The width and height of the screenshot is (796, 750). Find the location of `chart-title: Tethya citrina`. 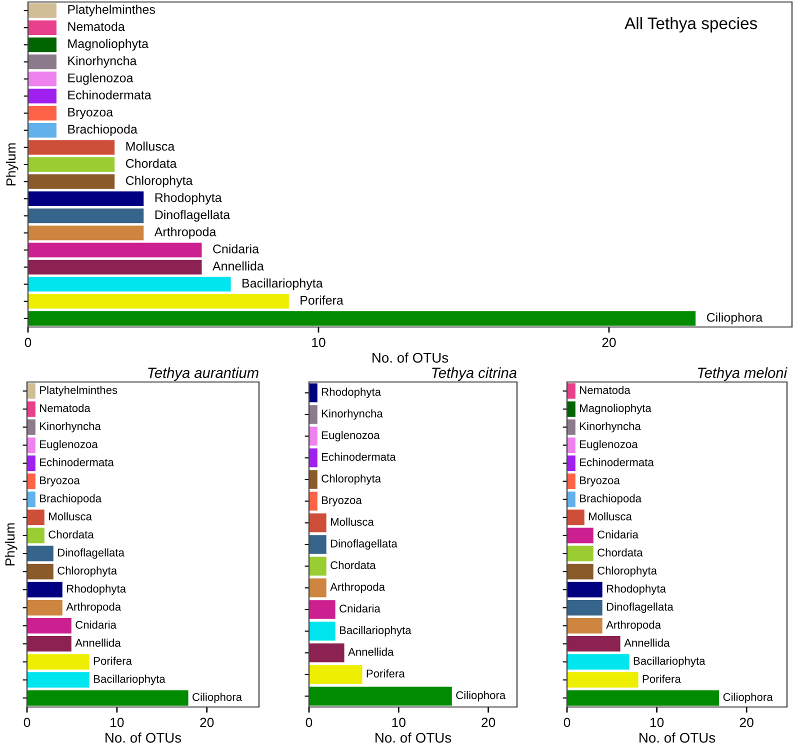

chart-title: Tethya citrina is located at coordinates (474, 374).